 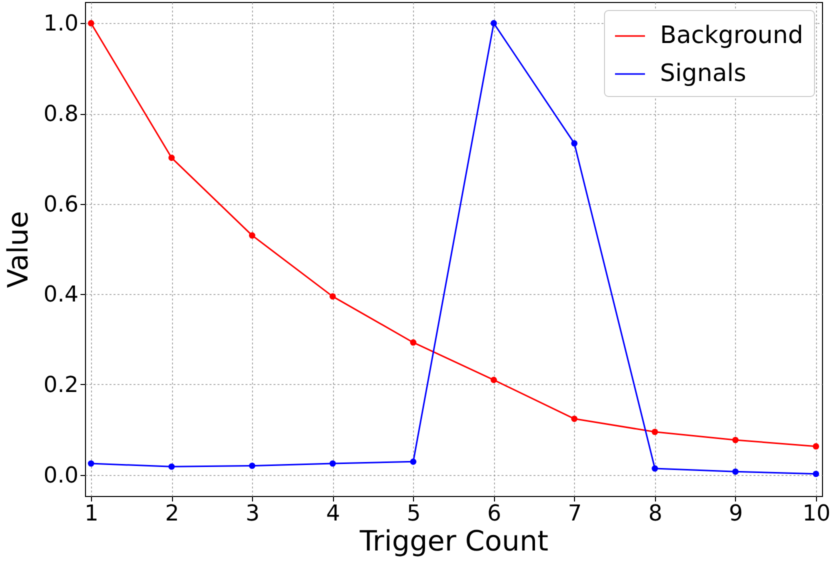 What do you see at coordinates (61, 115) in the screenshot?
I see `y-tick-label: 0.8` at bounding box center [61, 115].